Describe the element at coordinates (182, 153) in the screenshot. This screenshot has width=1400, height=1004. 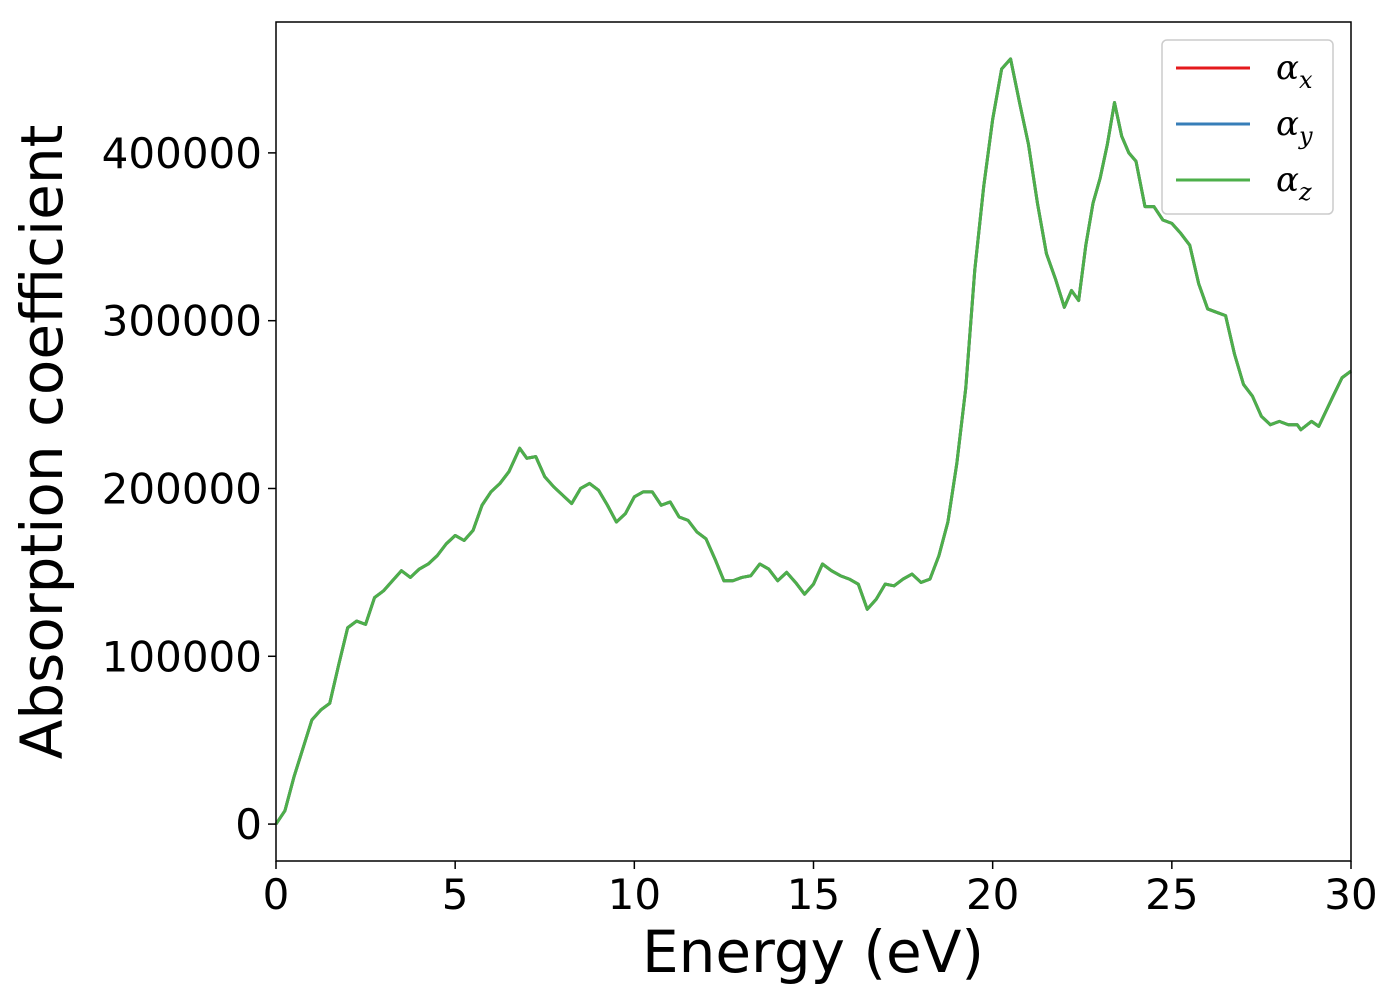
I see `y-tick-label: 400000` at that location.